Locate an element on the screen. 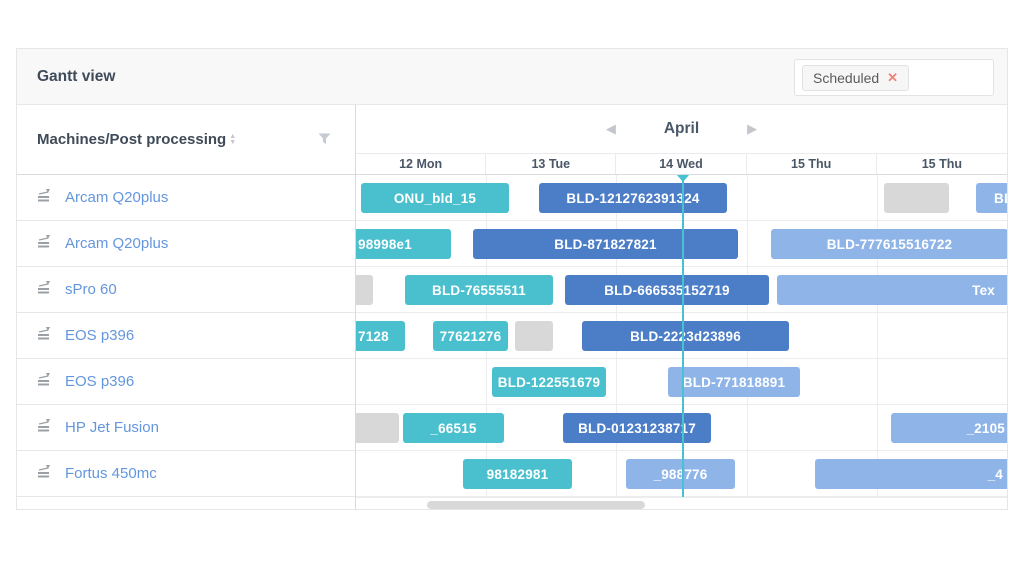 The image size is (1024, 564). sort-icon: ▲ ▼ is located at coordinates (233, 139).